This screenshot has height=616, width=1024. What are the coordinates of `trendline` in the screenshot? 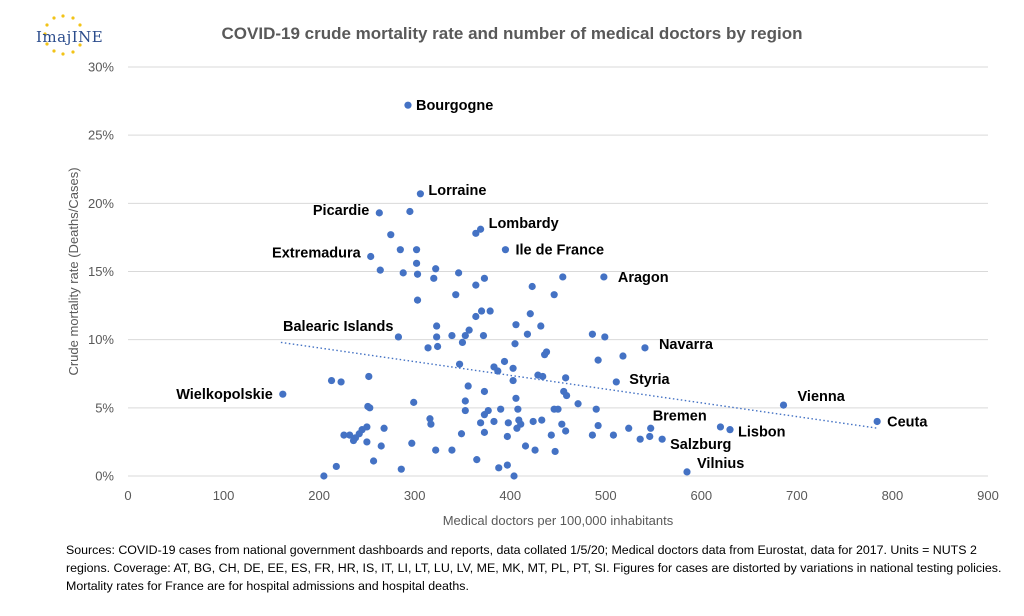 It's located at (579, 385).